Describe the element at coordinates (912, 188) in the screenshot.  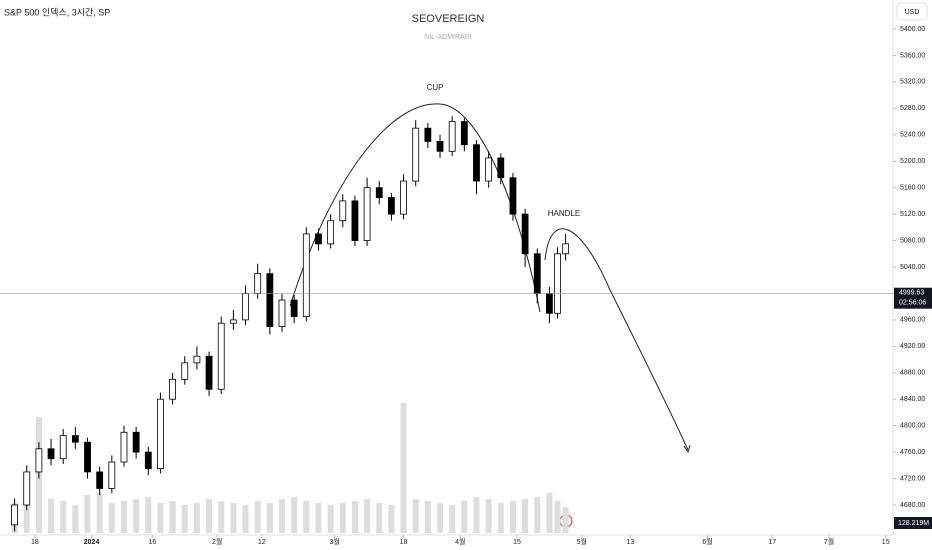
I see `y-tick-label: 5160.00` at that location.